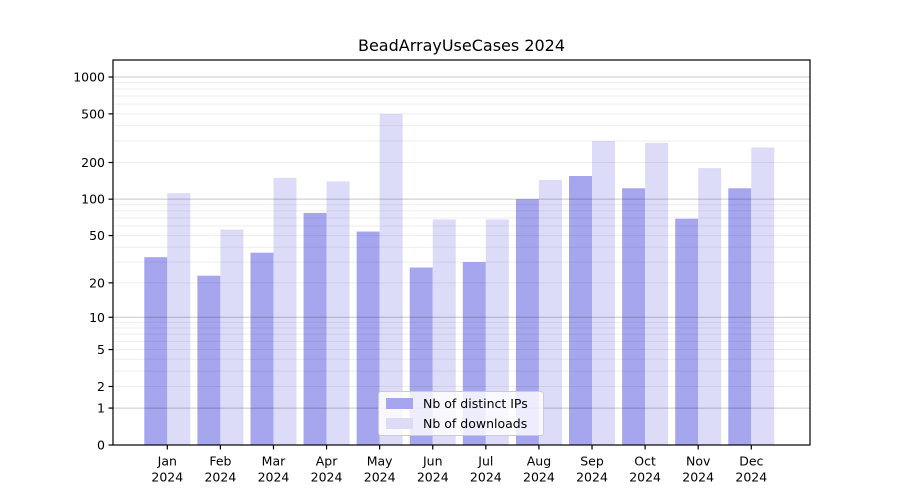  What do you see at coordinates (101, 408) in the screenshot?
I see `y-tick-label: 1` at bounding box center [101, 408].